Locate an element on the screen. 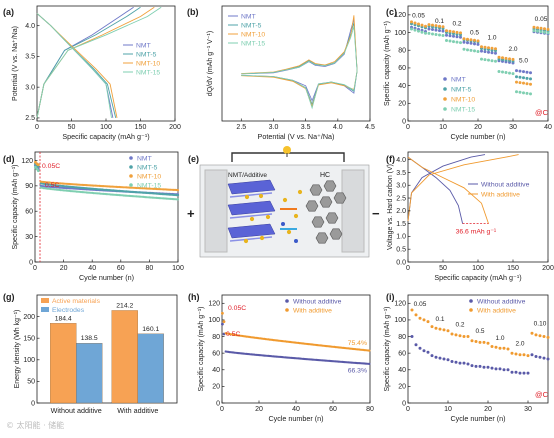 This screenshot has width=554, height=438. panel-g-ylabel: Energy density (Wh kg⁻¹) is located at coordinates (17, 349).